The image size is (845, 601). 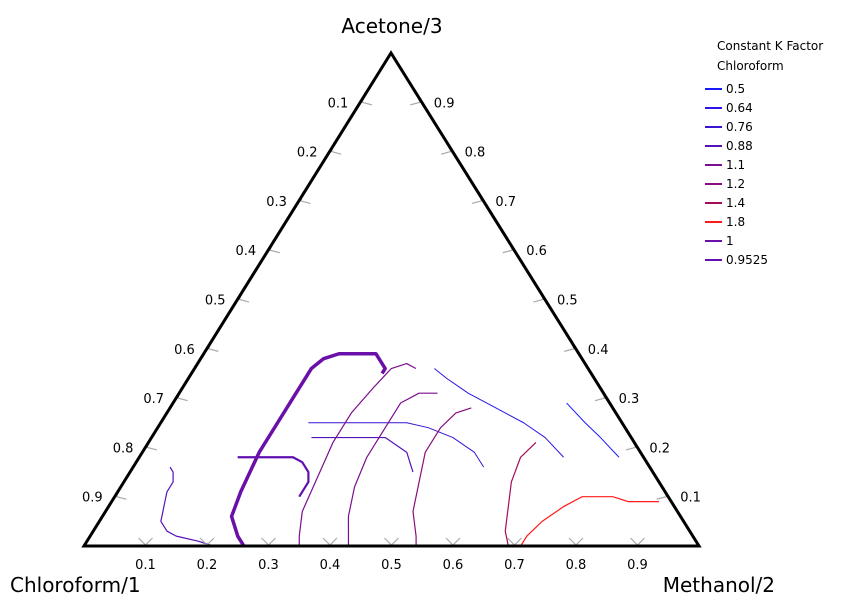 What do you see at coordinates (391, 565) in the screenshot?
I see `bottom-tick-label: 0.5` at bounding box center [391, 565].